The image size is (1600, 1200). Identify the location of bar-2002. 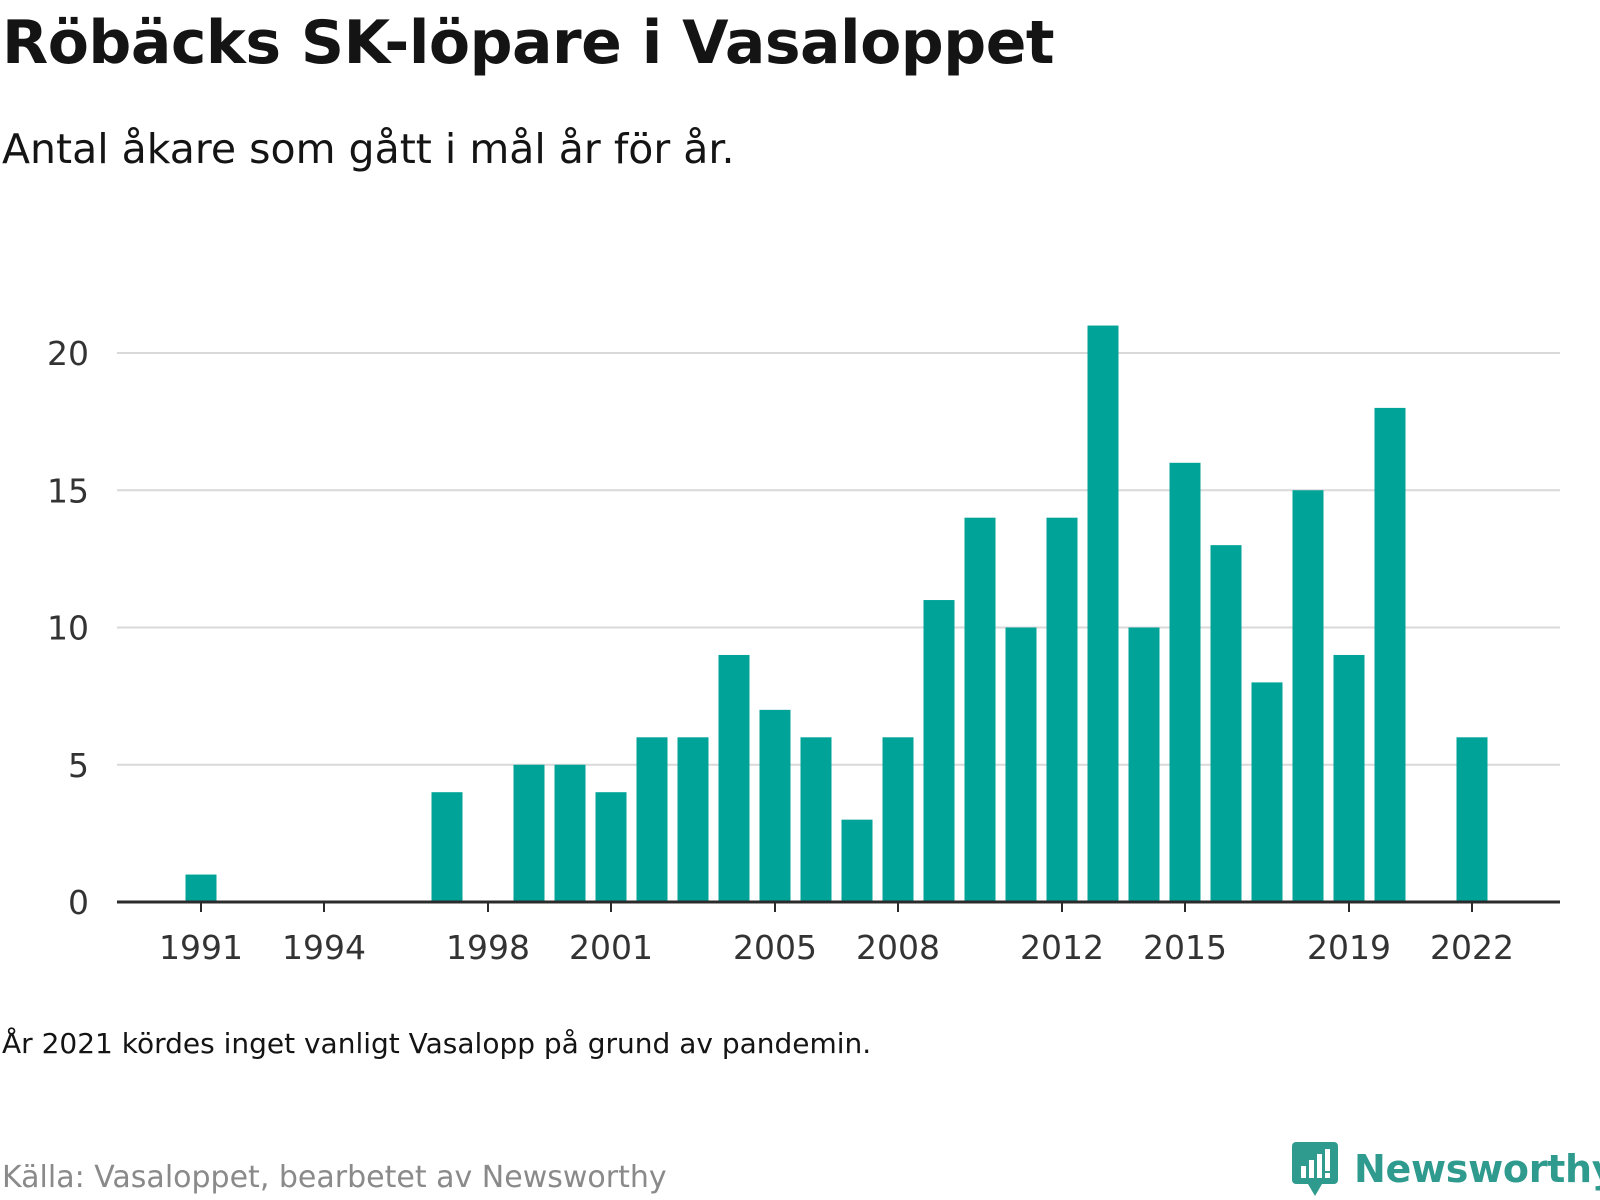
(652, 819).